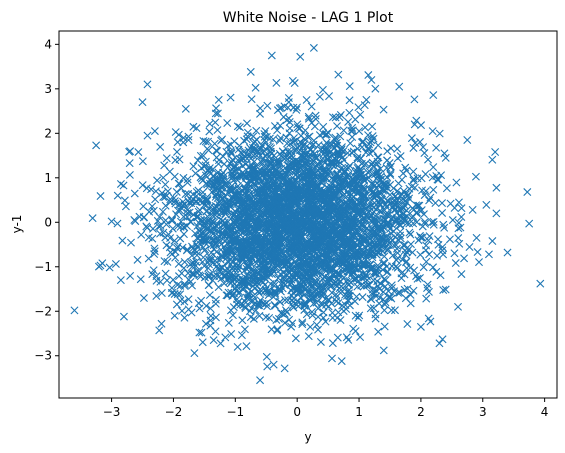 The width and height of the screenshot is (565, 453). What do you see at coordinates (48, 44) in the screenshot?
I see `y-tick-label: 4` at bounding box center [48, 44].